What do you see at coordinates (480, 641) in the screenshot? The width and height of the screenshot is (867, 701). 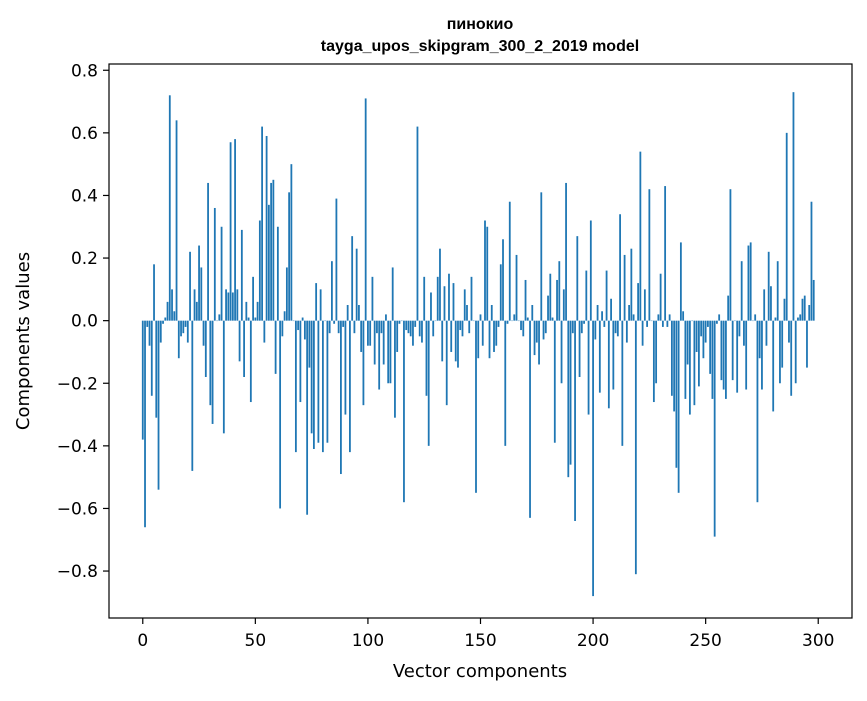 I see `x-tick-label: 150` at bounding box center [480, 641].